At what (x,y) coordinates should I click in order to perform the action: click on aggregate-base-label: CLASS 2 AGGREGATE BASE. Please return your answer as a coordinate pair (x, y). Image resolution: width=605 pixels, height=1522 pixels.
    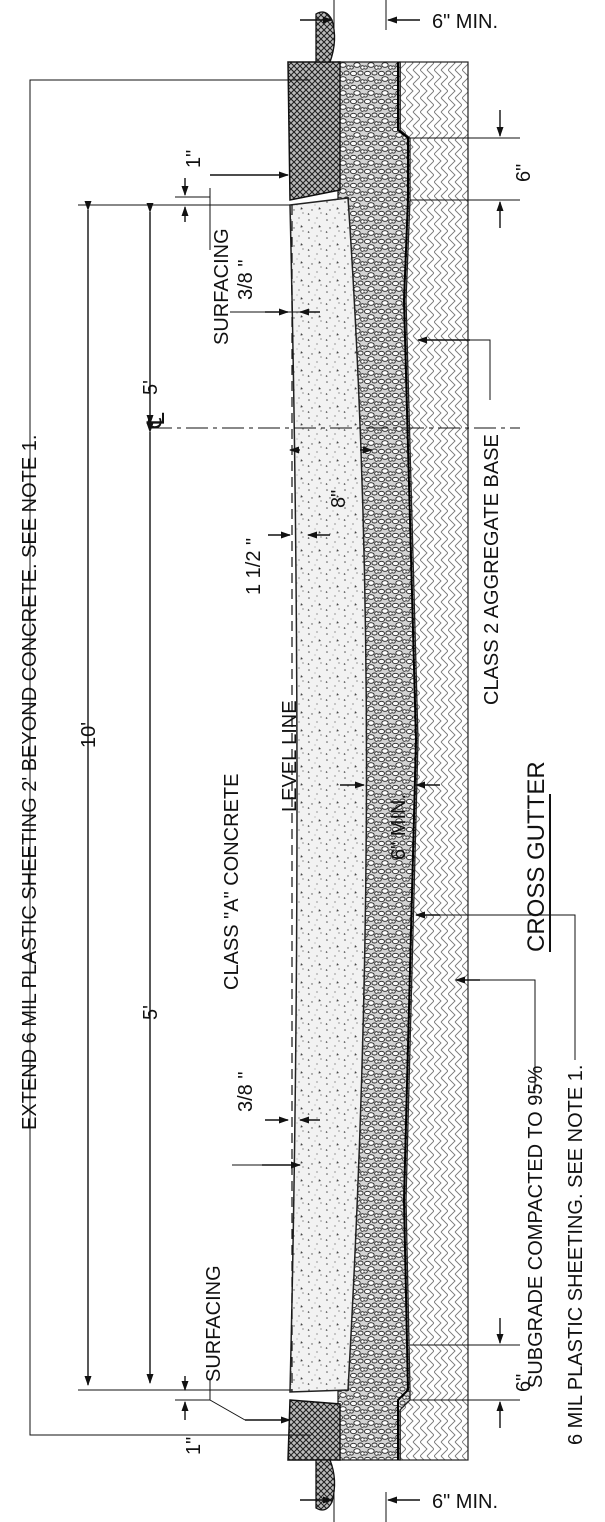
    Looking at the image, I should click on (492, 569).